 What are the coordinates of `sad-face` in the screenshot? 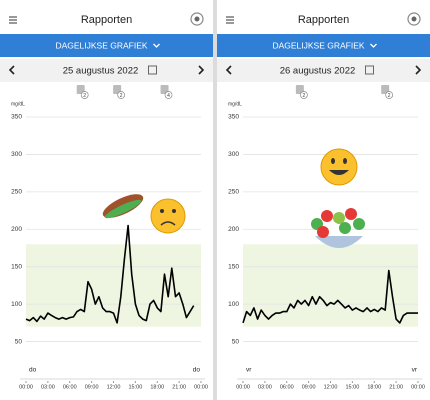 It's located at (168, 216).